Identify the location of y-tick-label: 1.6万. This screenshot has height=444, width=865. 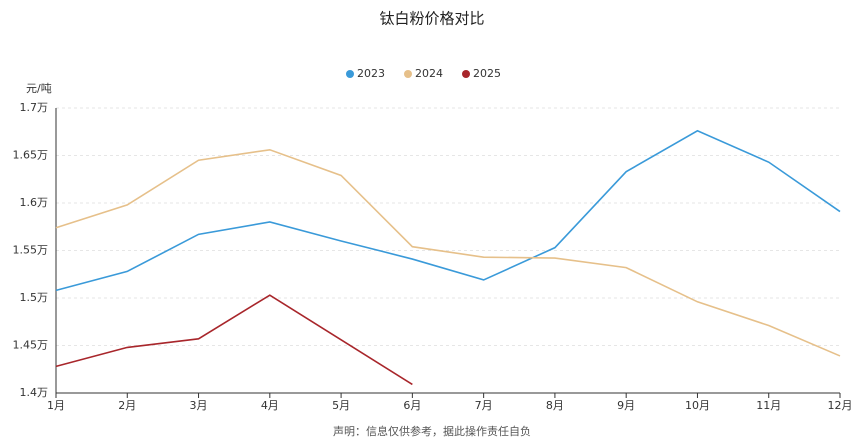
(34, 202).